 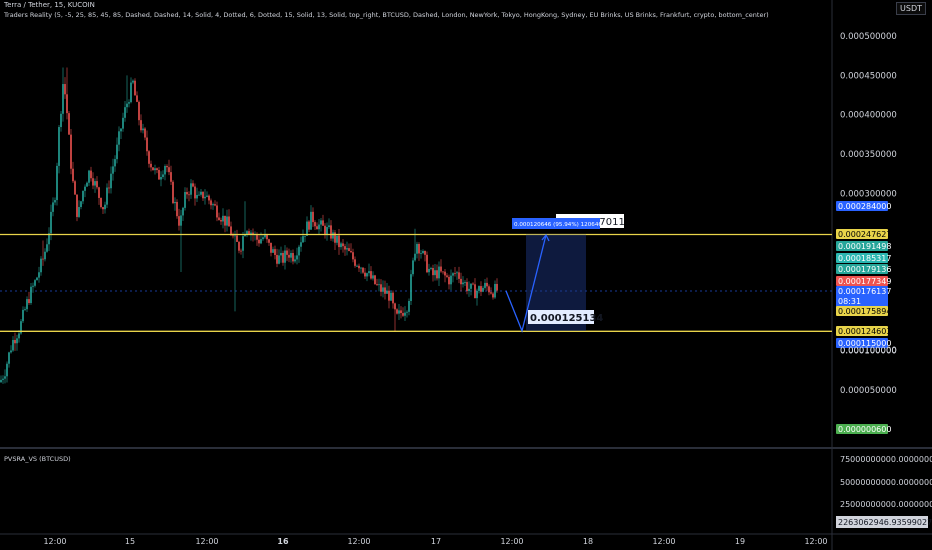 What do you see at coordinates (864, 206) in the screenshot?
I see `price-label-text: 0.000284000` at bounding box center [864, 206].